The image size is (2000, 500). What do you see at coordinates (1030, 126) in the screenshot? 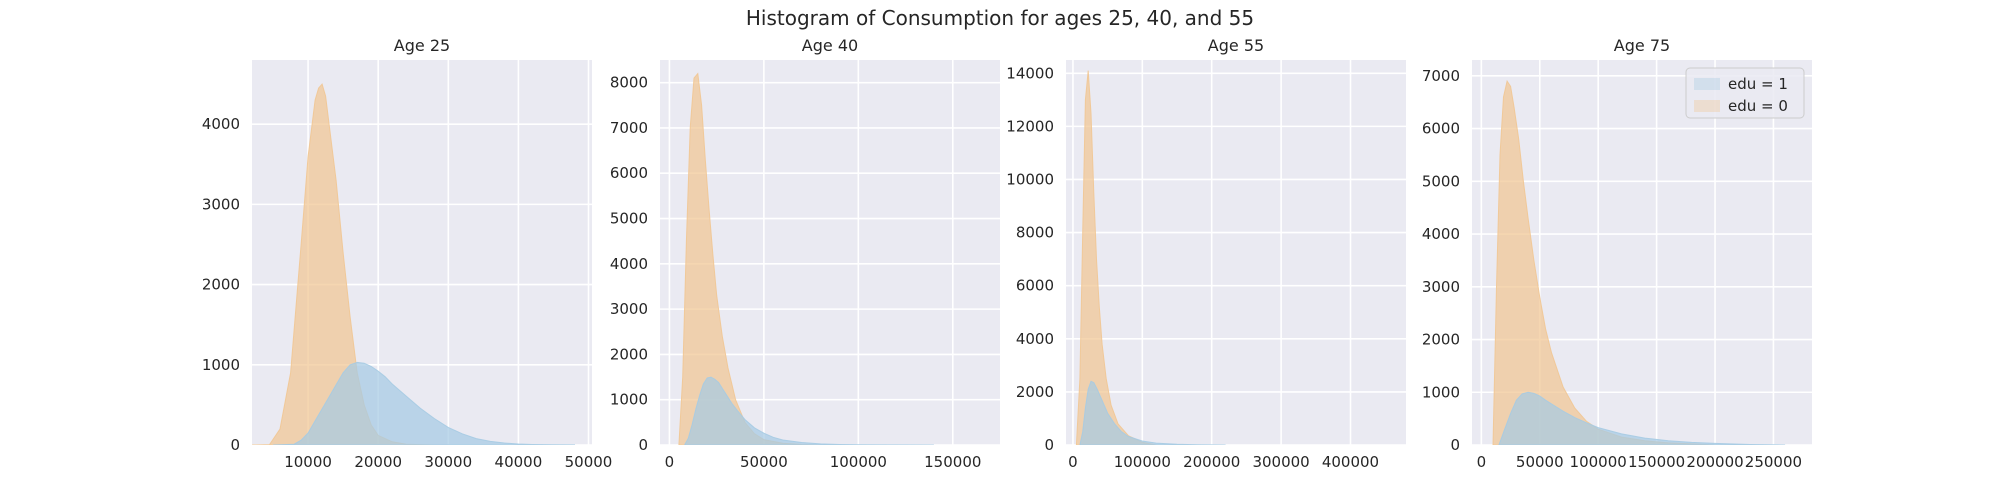
I see `y-tick-label: 12000` at bounding box center [1030, 126].